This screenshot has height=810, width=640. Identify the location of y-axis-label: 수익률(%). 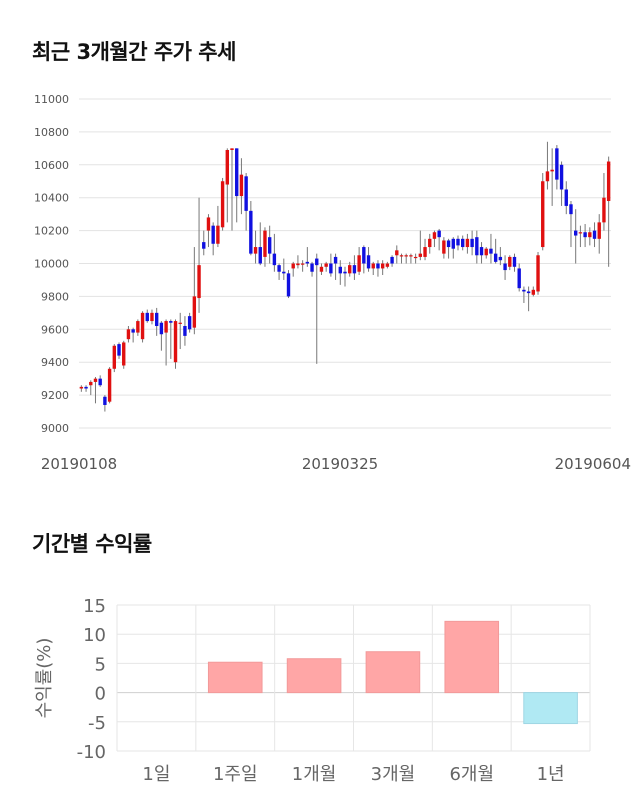
(44, 678).